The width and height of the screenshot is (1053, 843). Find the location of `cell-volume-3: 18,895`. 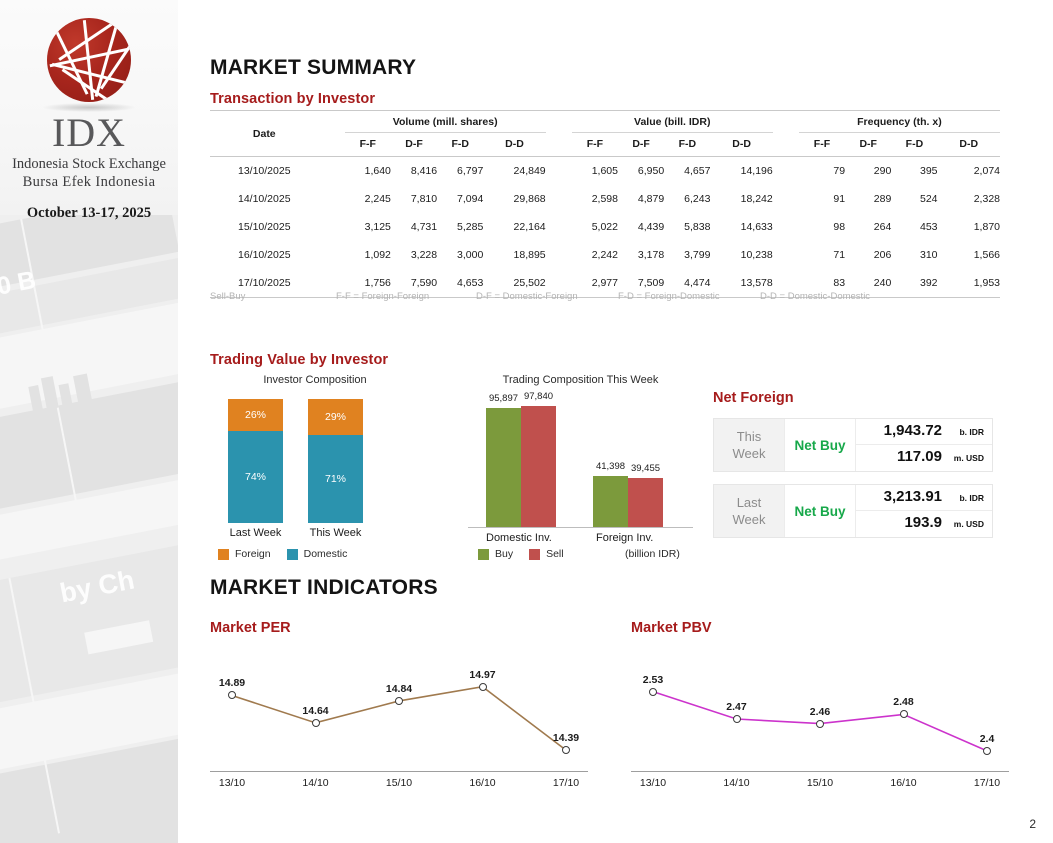

cell-volume-3: 18,895 is located at coordinates (529, 255).